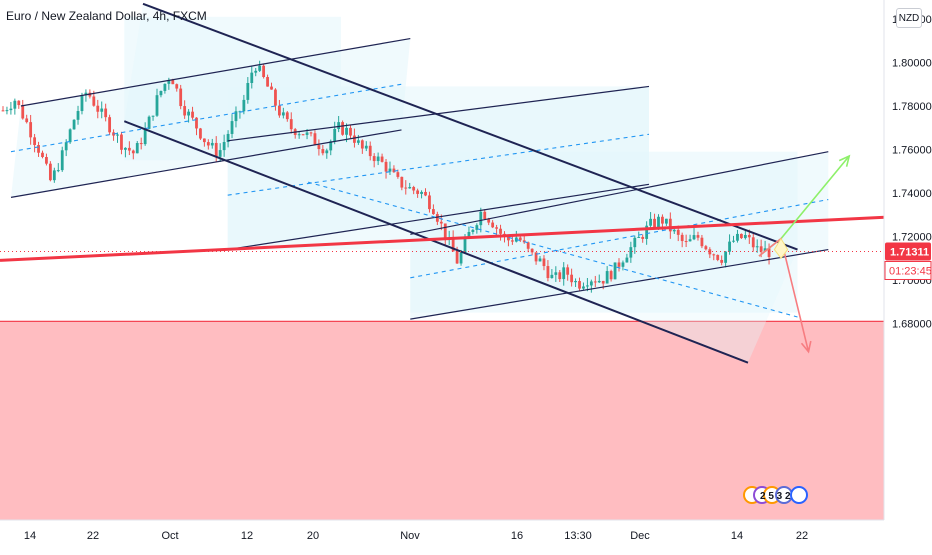  I want to click on symbol-title: Euro / New Zealand Dollar, 4h, FXCM, so click(106, 16).